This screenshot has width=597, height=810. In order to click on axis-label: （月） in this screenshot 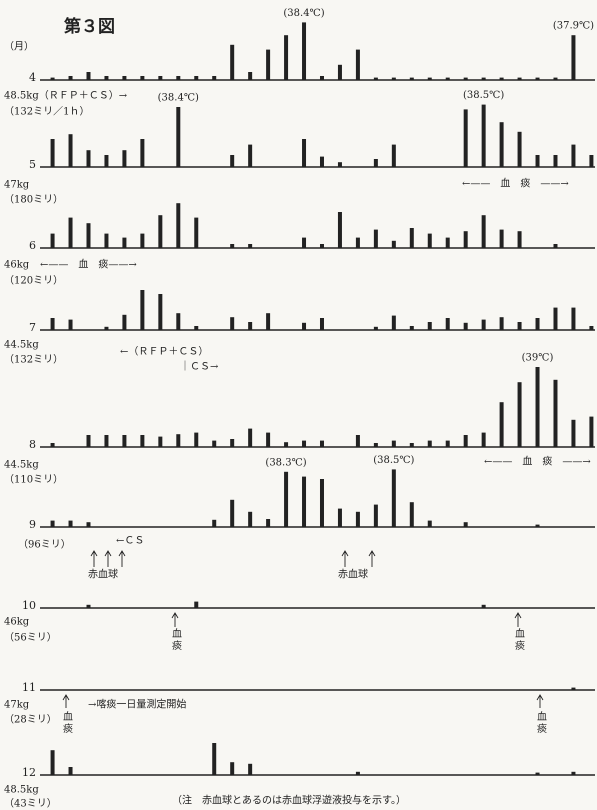, I will do `click(19, 47)`.